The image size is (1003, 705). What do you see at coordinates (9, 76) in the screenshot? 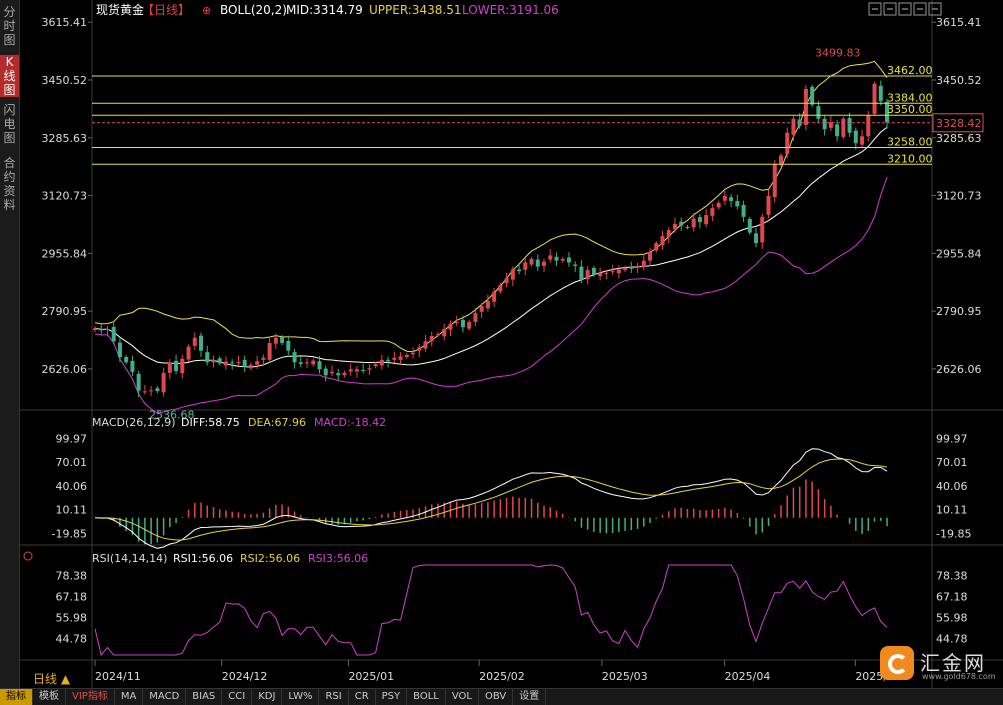
I see `sidebar-tab-1: K 线 图` at bounding box center [9, 76].